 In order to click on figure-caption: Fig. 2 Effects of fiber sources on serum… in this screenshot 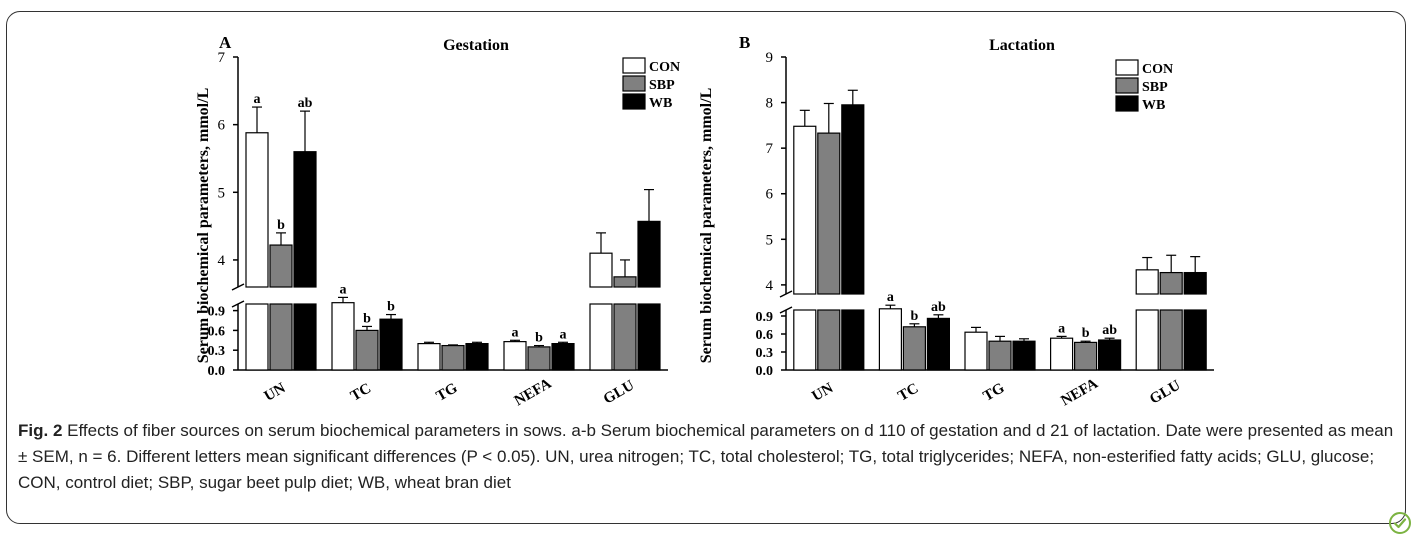, I will do `click(708, 457)`.